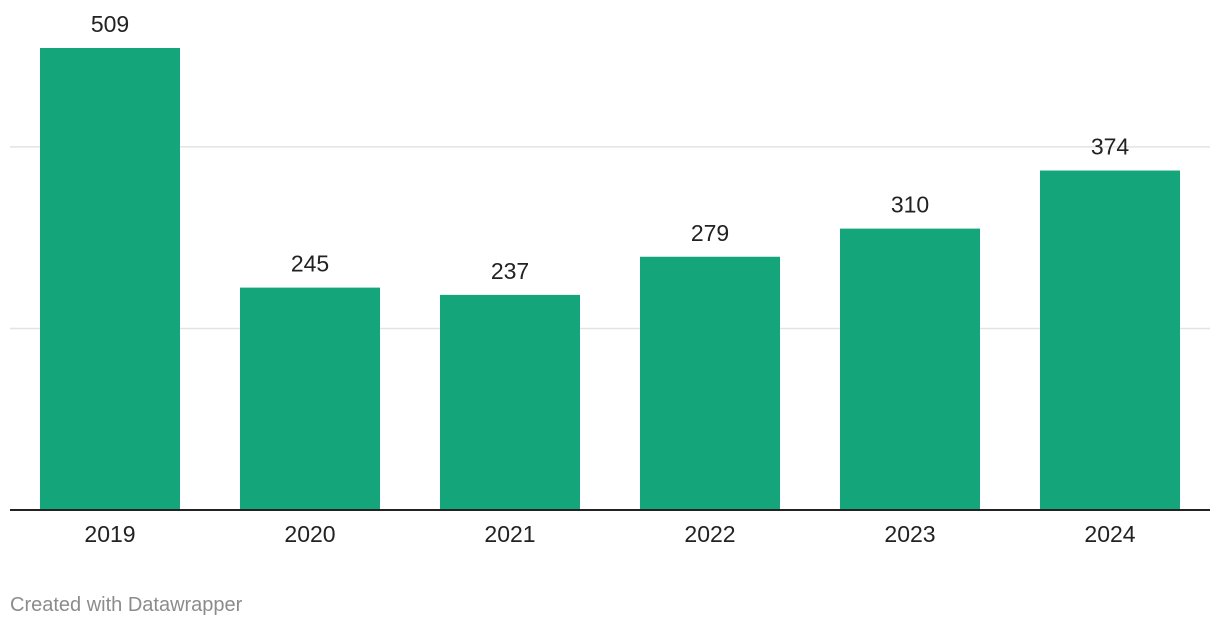  Describe the element at coordinates (309, 534) in the screenshot. I see `x-tick-label-2020: 2020` at that location.